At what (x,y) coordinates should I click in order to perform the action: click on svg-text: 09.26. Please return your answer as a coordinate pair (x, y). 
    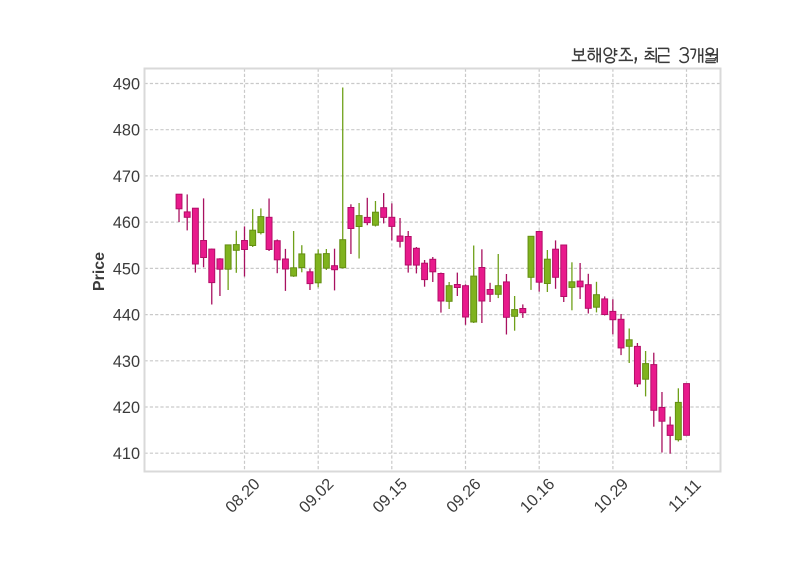
    Looking at the image, I should click on (464, 496).